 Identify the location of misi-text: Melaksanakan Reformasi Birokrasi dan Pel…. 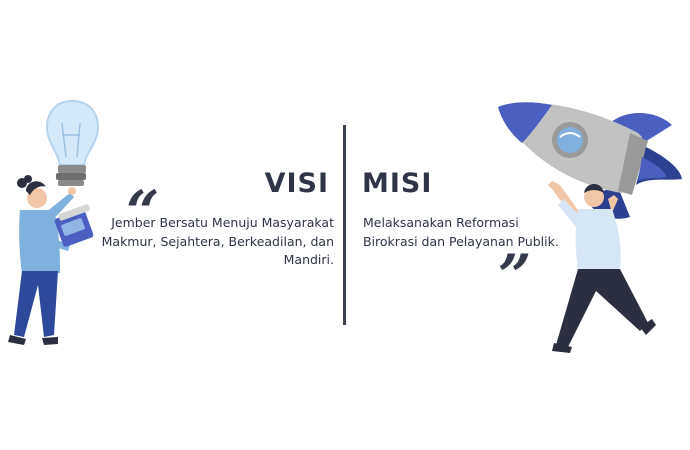
(461, 232).